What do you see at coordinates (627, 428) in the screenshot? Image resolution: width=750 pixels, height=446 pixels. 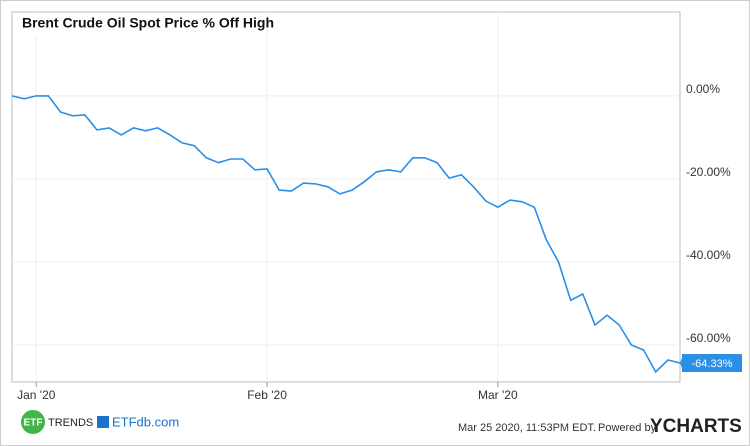 I see `powered-by: Powered by` at bounding box center [627, 428].